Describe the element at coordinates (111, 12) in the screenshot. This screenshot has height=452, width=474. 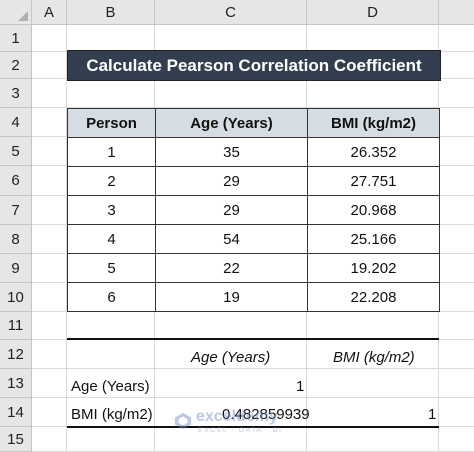
I see `column-header-b: B` at that location.